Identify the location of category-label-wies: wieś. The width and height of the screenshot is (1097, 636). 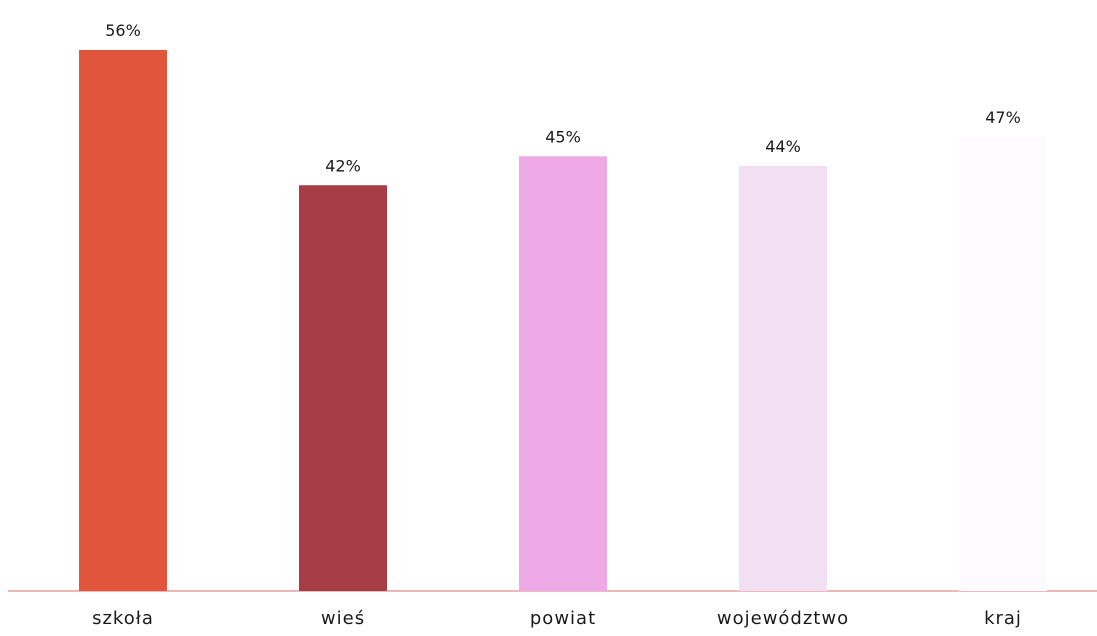
(343, 618).